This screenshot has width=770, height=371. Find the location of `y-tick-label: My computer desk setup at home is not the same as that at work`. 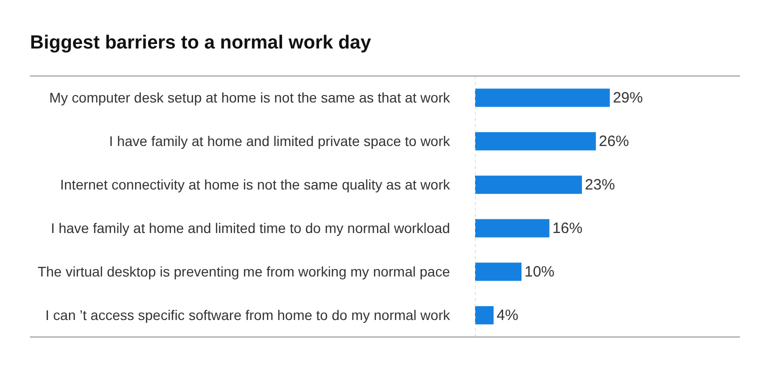

y-tick-label: My computer desk setup at home is not the same as that at work is located at coordinates (250, 98).